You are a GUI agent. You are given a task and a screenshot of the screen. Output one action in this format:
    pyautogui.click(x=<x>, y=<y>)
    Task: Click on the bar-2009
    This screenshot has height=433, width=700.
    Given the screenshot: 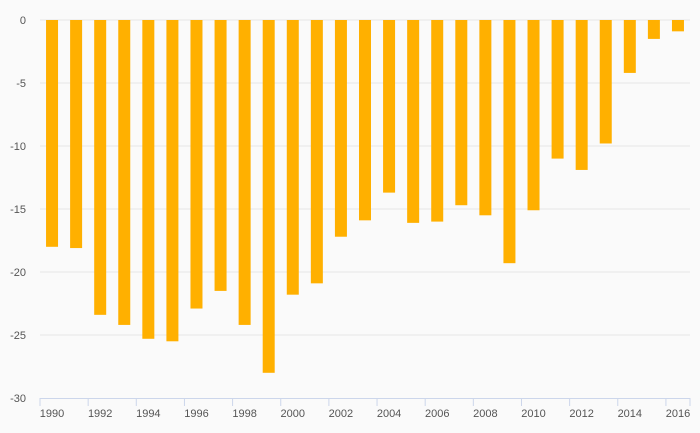 What is the action you would take?
    pyautogui.click(x=509, y=142)
    